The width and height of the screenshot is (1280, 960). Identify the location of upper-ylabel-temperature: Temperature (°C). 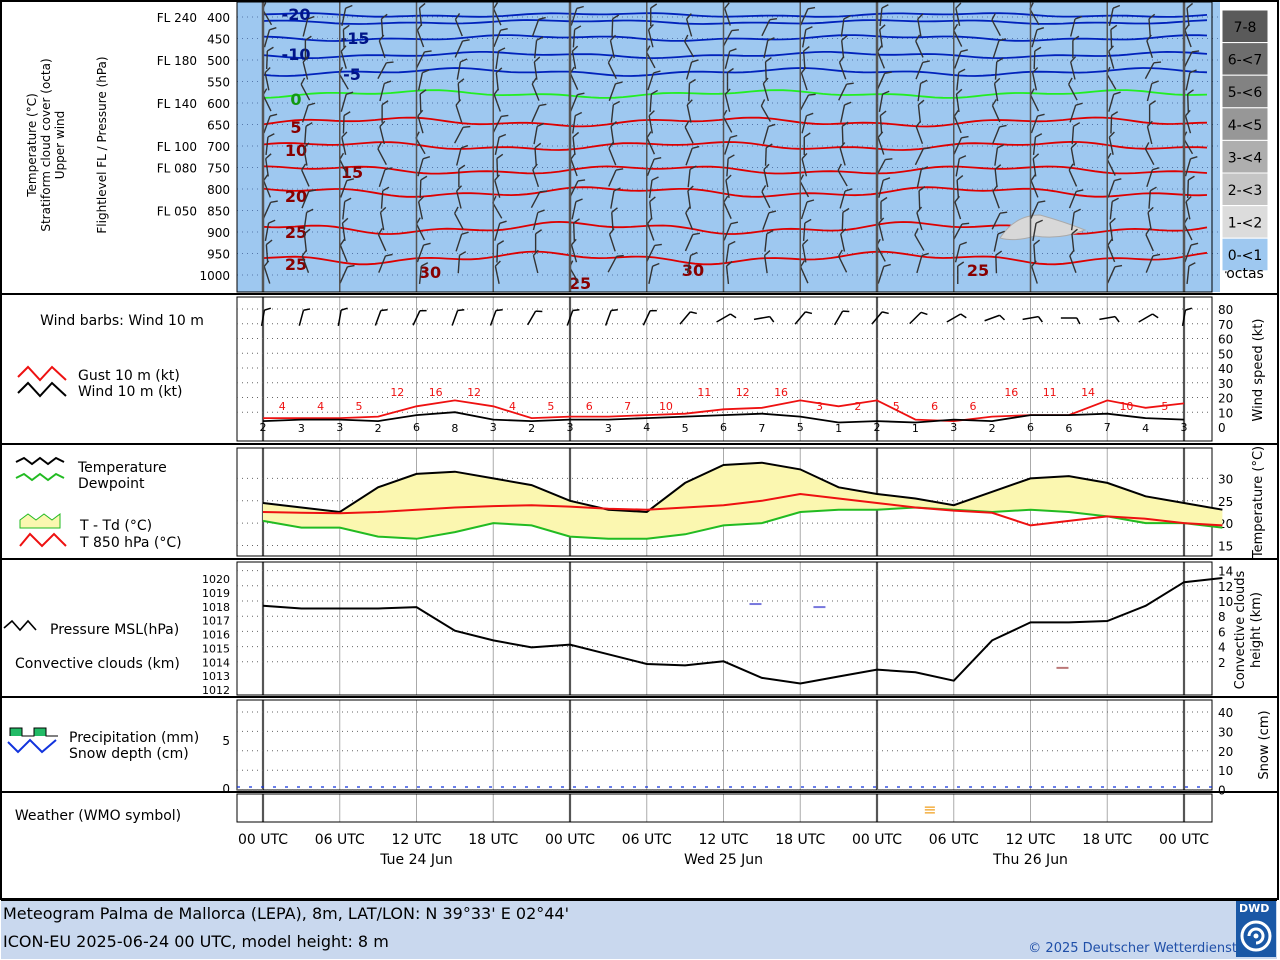
(32, 145).